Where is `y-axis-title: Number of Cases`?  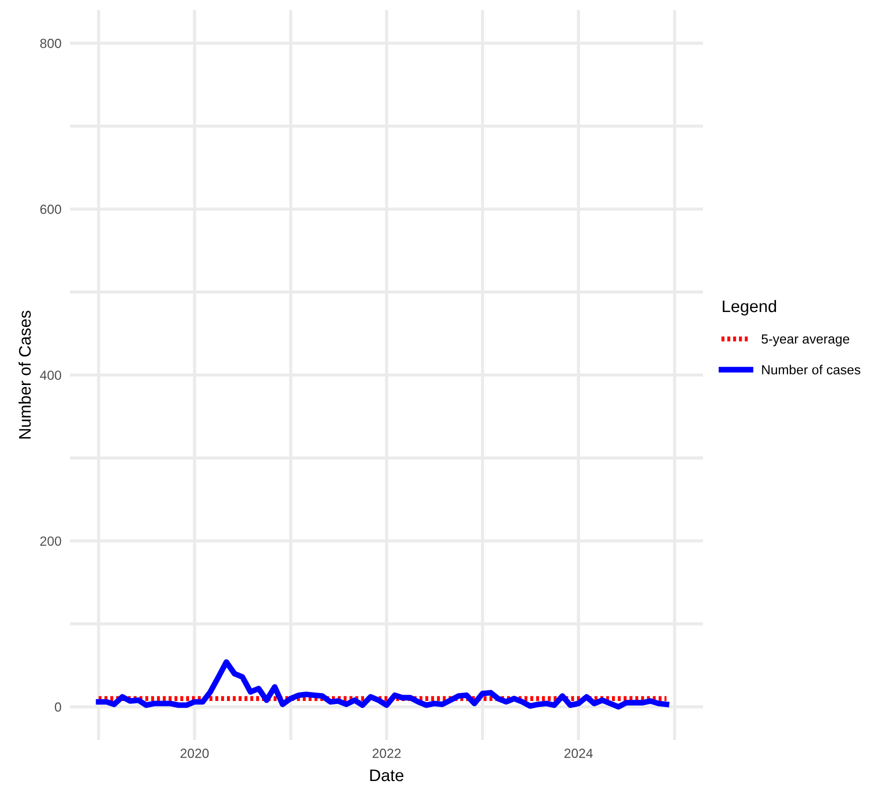
y-axis-title: Number of Cases is located at coordinates (24, 374).